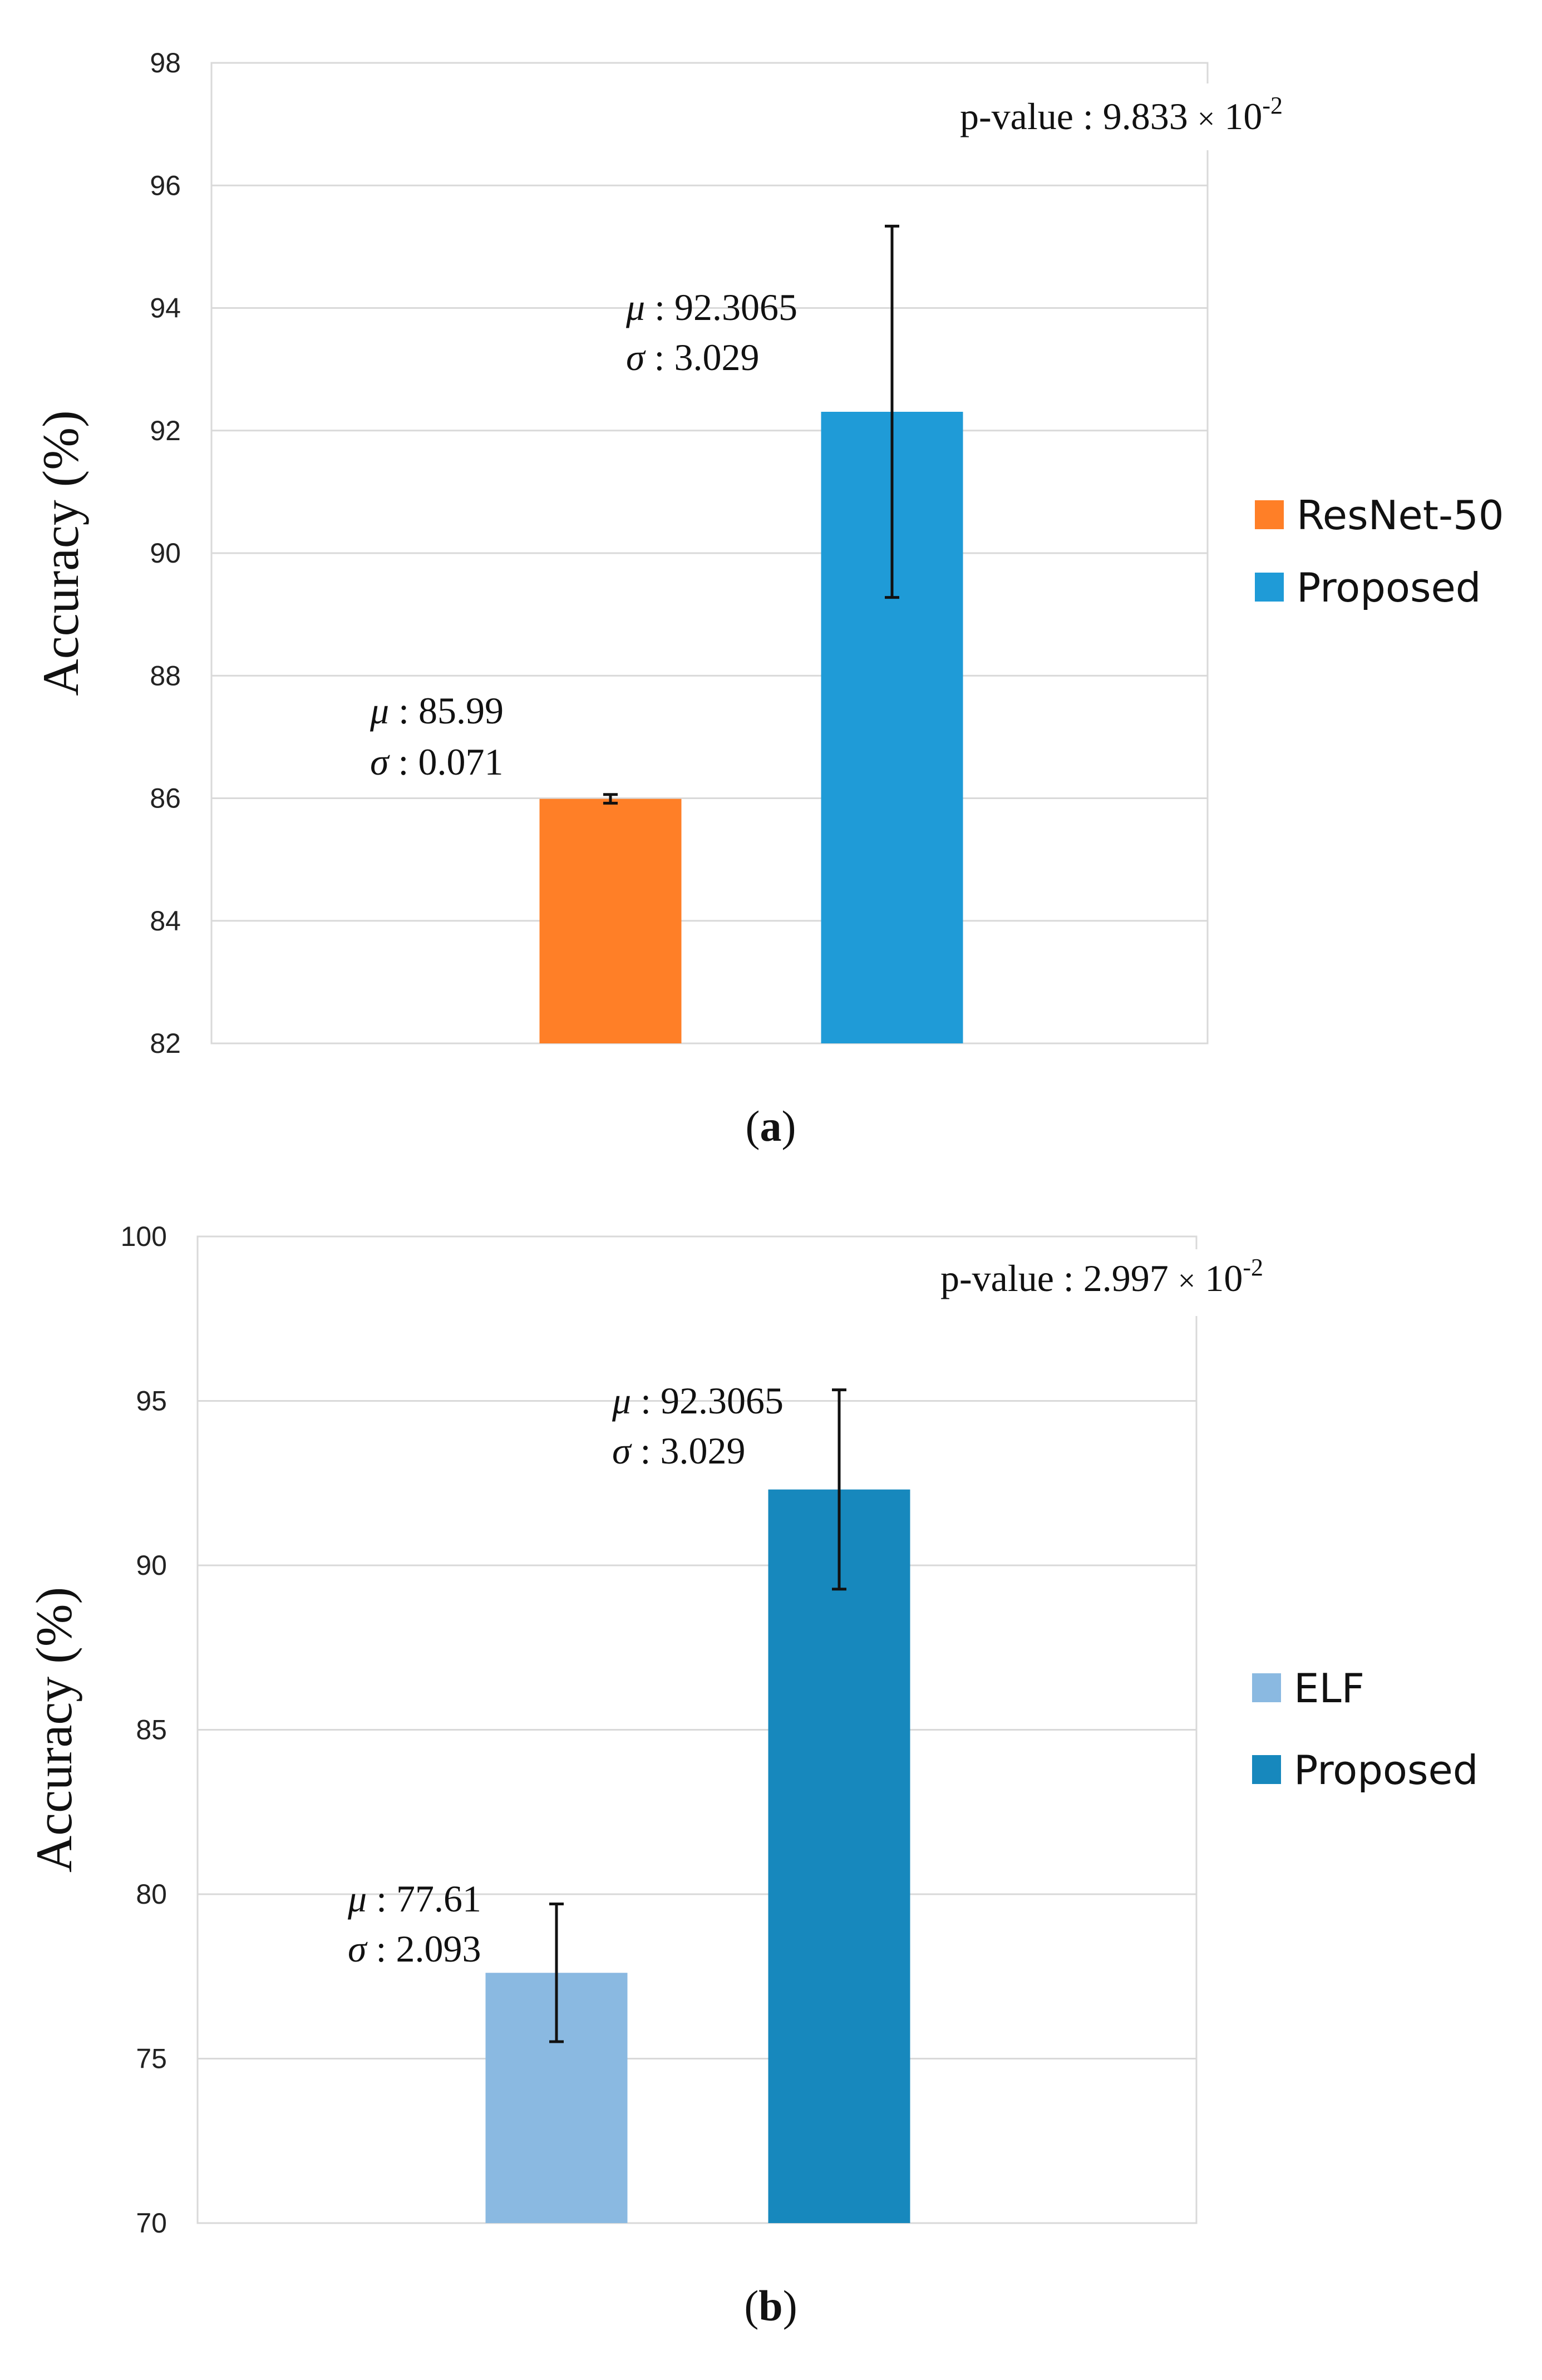  Describe the element at coordinates (165, 798) in the screenshot. I see `y-tick-label: 86` at that location.